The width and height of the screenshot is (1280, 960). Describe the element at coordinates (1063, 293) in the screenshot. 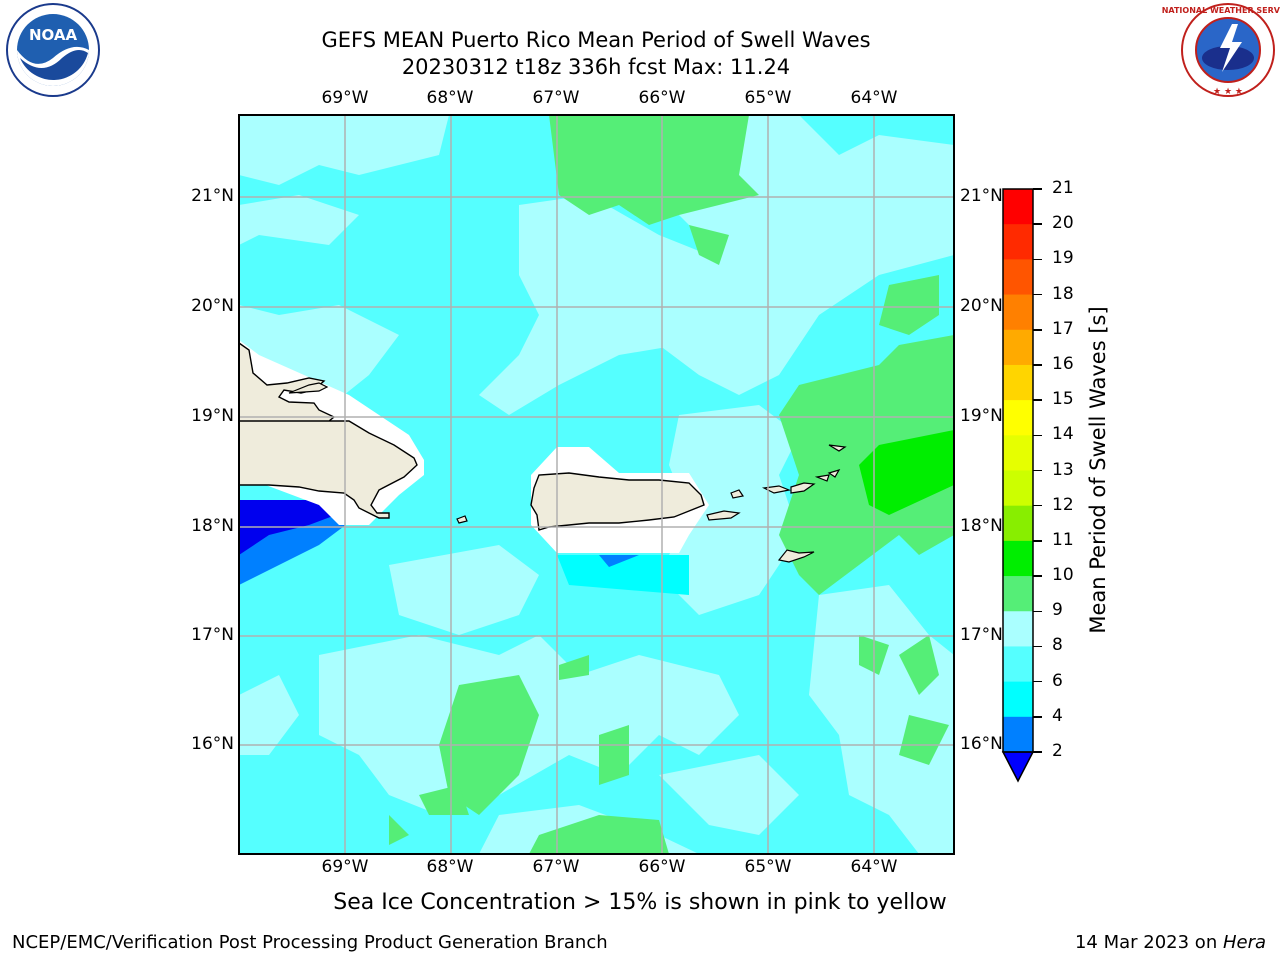

I see `colorbar-tick-label: 18` at that location.